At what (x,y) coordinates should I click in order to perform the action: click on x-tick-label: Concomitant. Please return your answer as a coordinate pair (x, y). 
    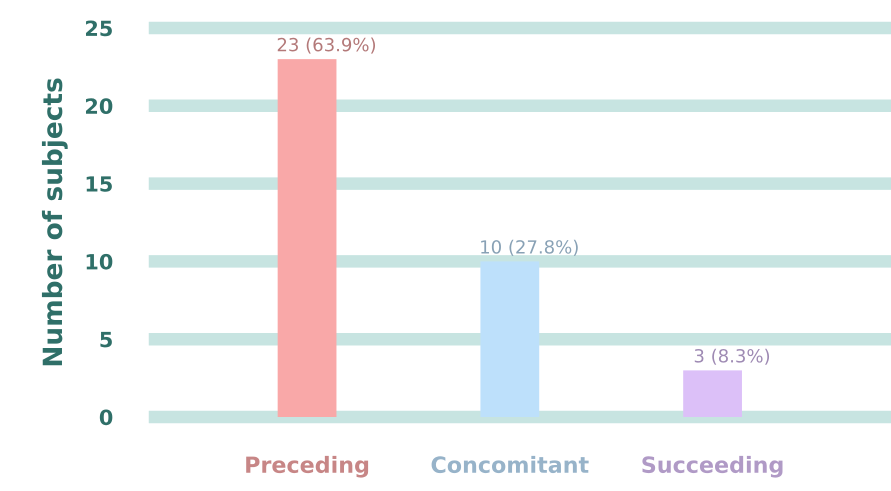
    Looking at the image, I should click on (510, 465).